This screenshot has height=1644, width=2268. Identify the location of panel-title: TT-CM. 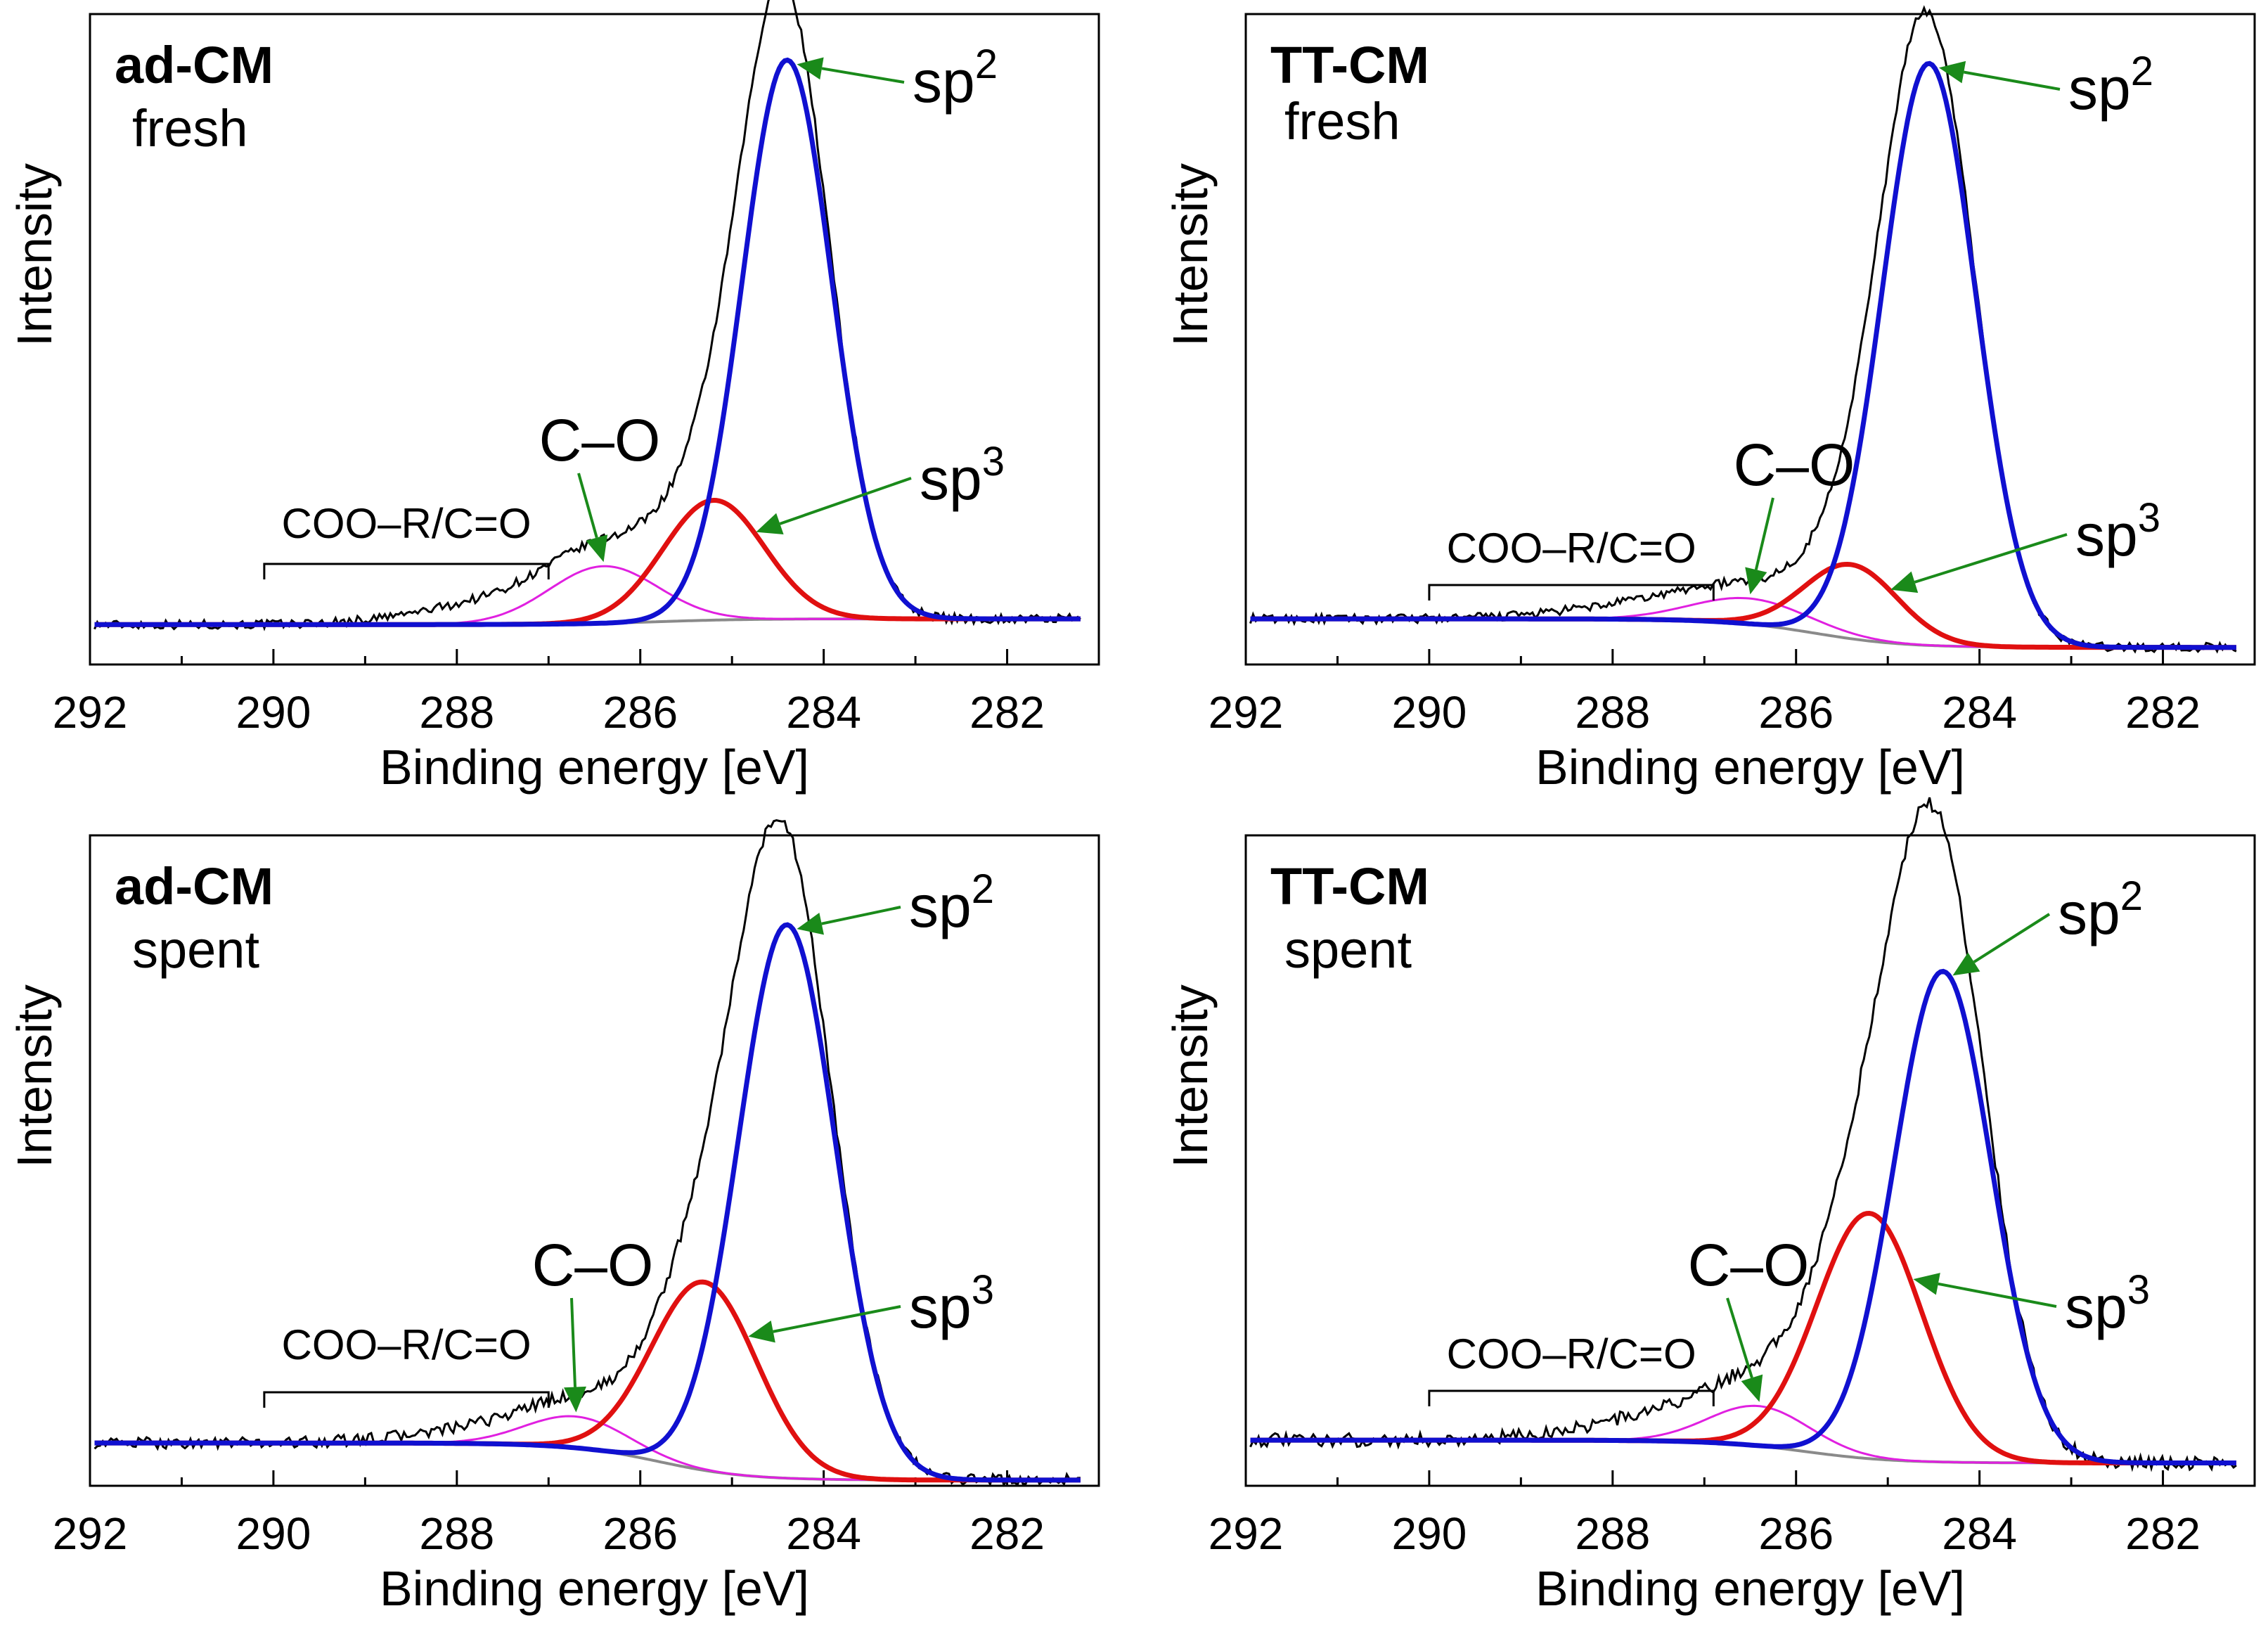
(1349, 65).